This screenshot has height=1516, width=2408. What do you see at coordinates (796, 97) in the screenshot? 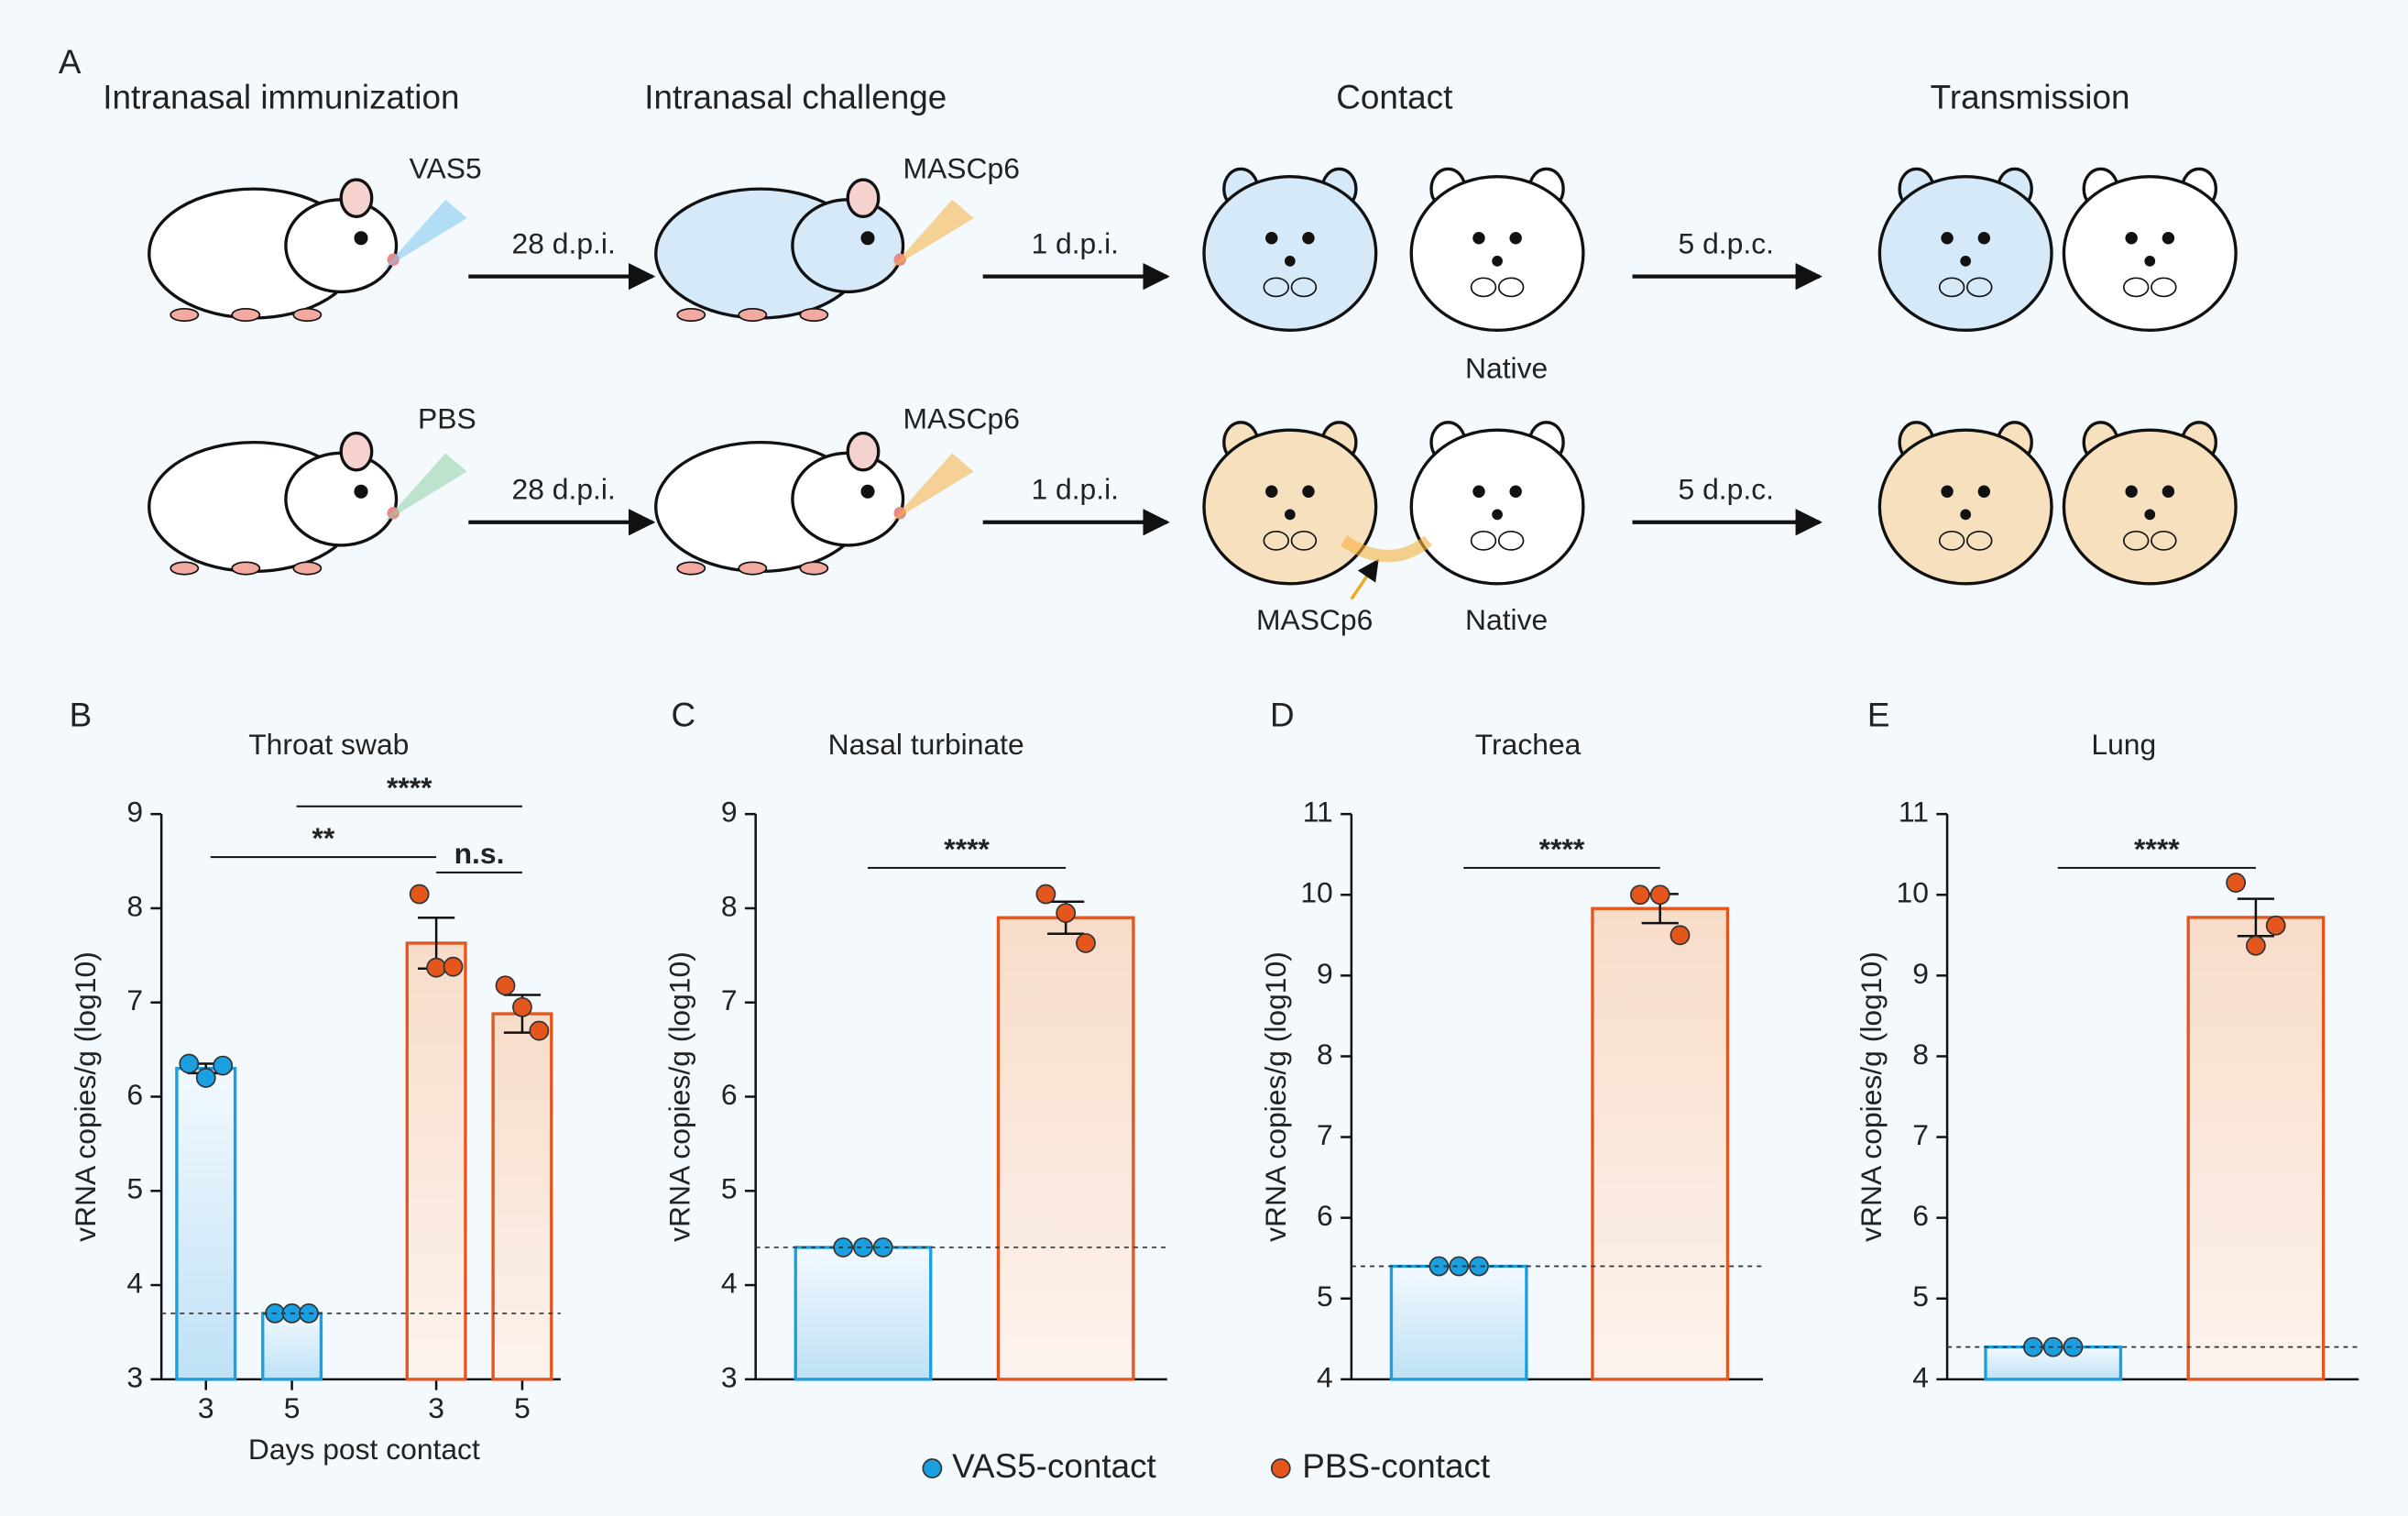
I see `stage-title: Intranasal challenge` at bounding box center [796, 97].